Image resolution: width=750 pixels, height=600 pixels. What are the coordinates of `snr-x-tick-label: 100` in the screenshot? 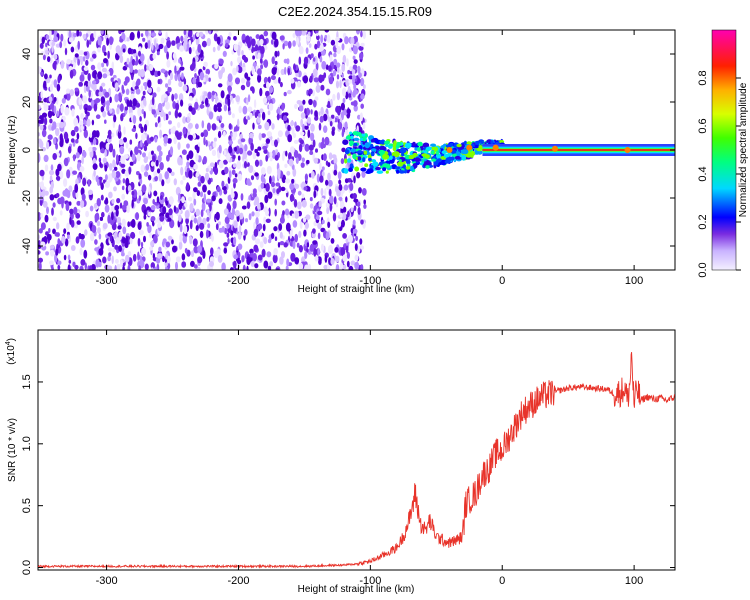 It's located at (634, 581).